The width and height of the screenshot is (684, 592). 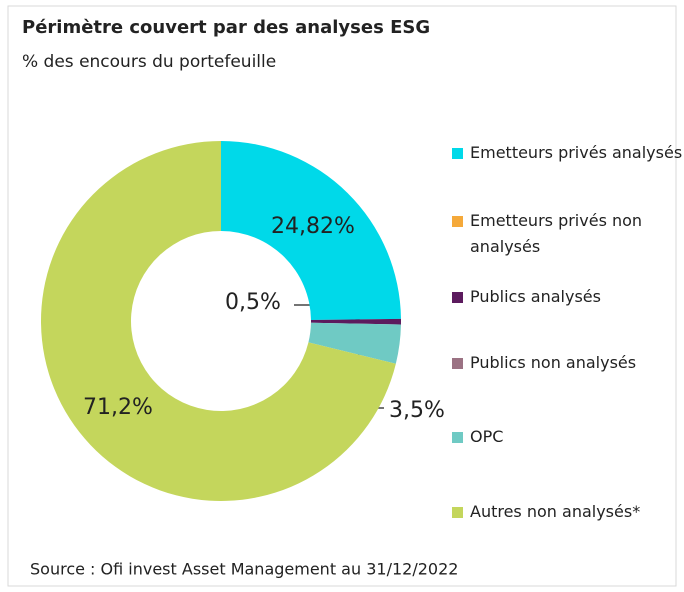 I want to click on data-label: 71,2%, so click(x=118, y=407).